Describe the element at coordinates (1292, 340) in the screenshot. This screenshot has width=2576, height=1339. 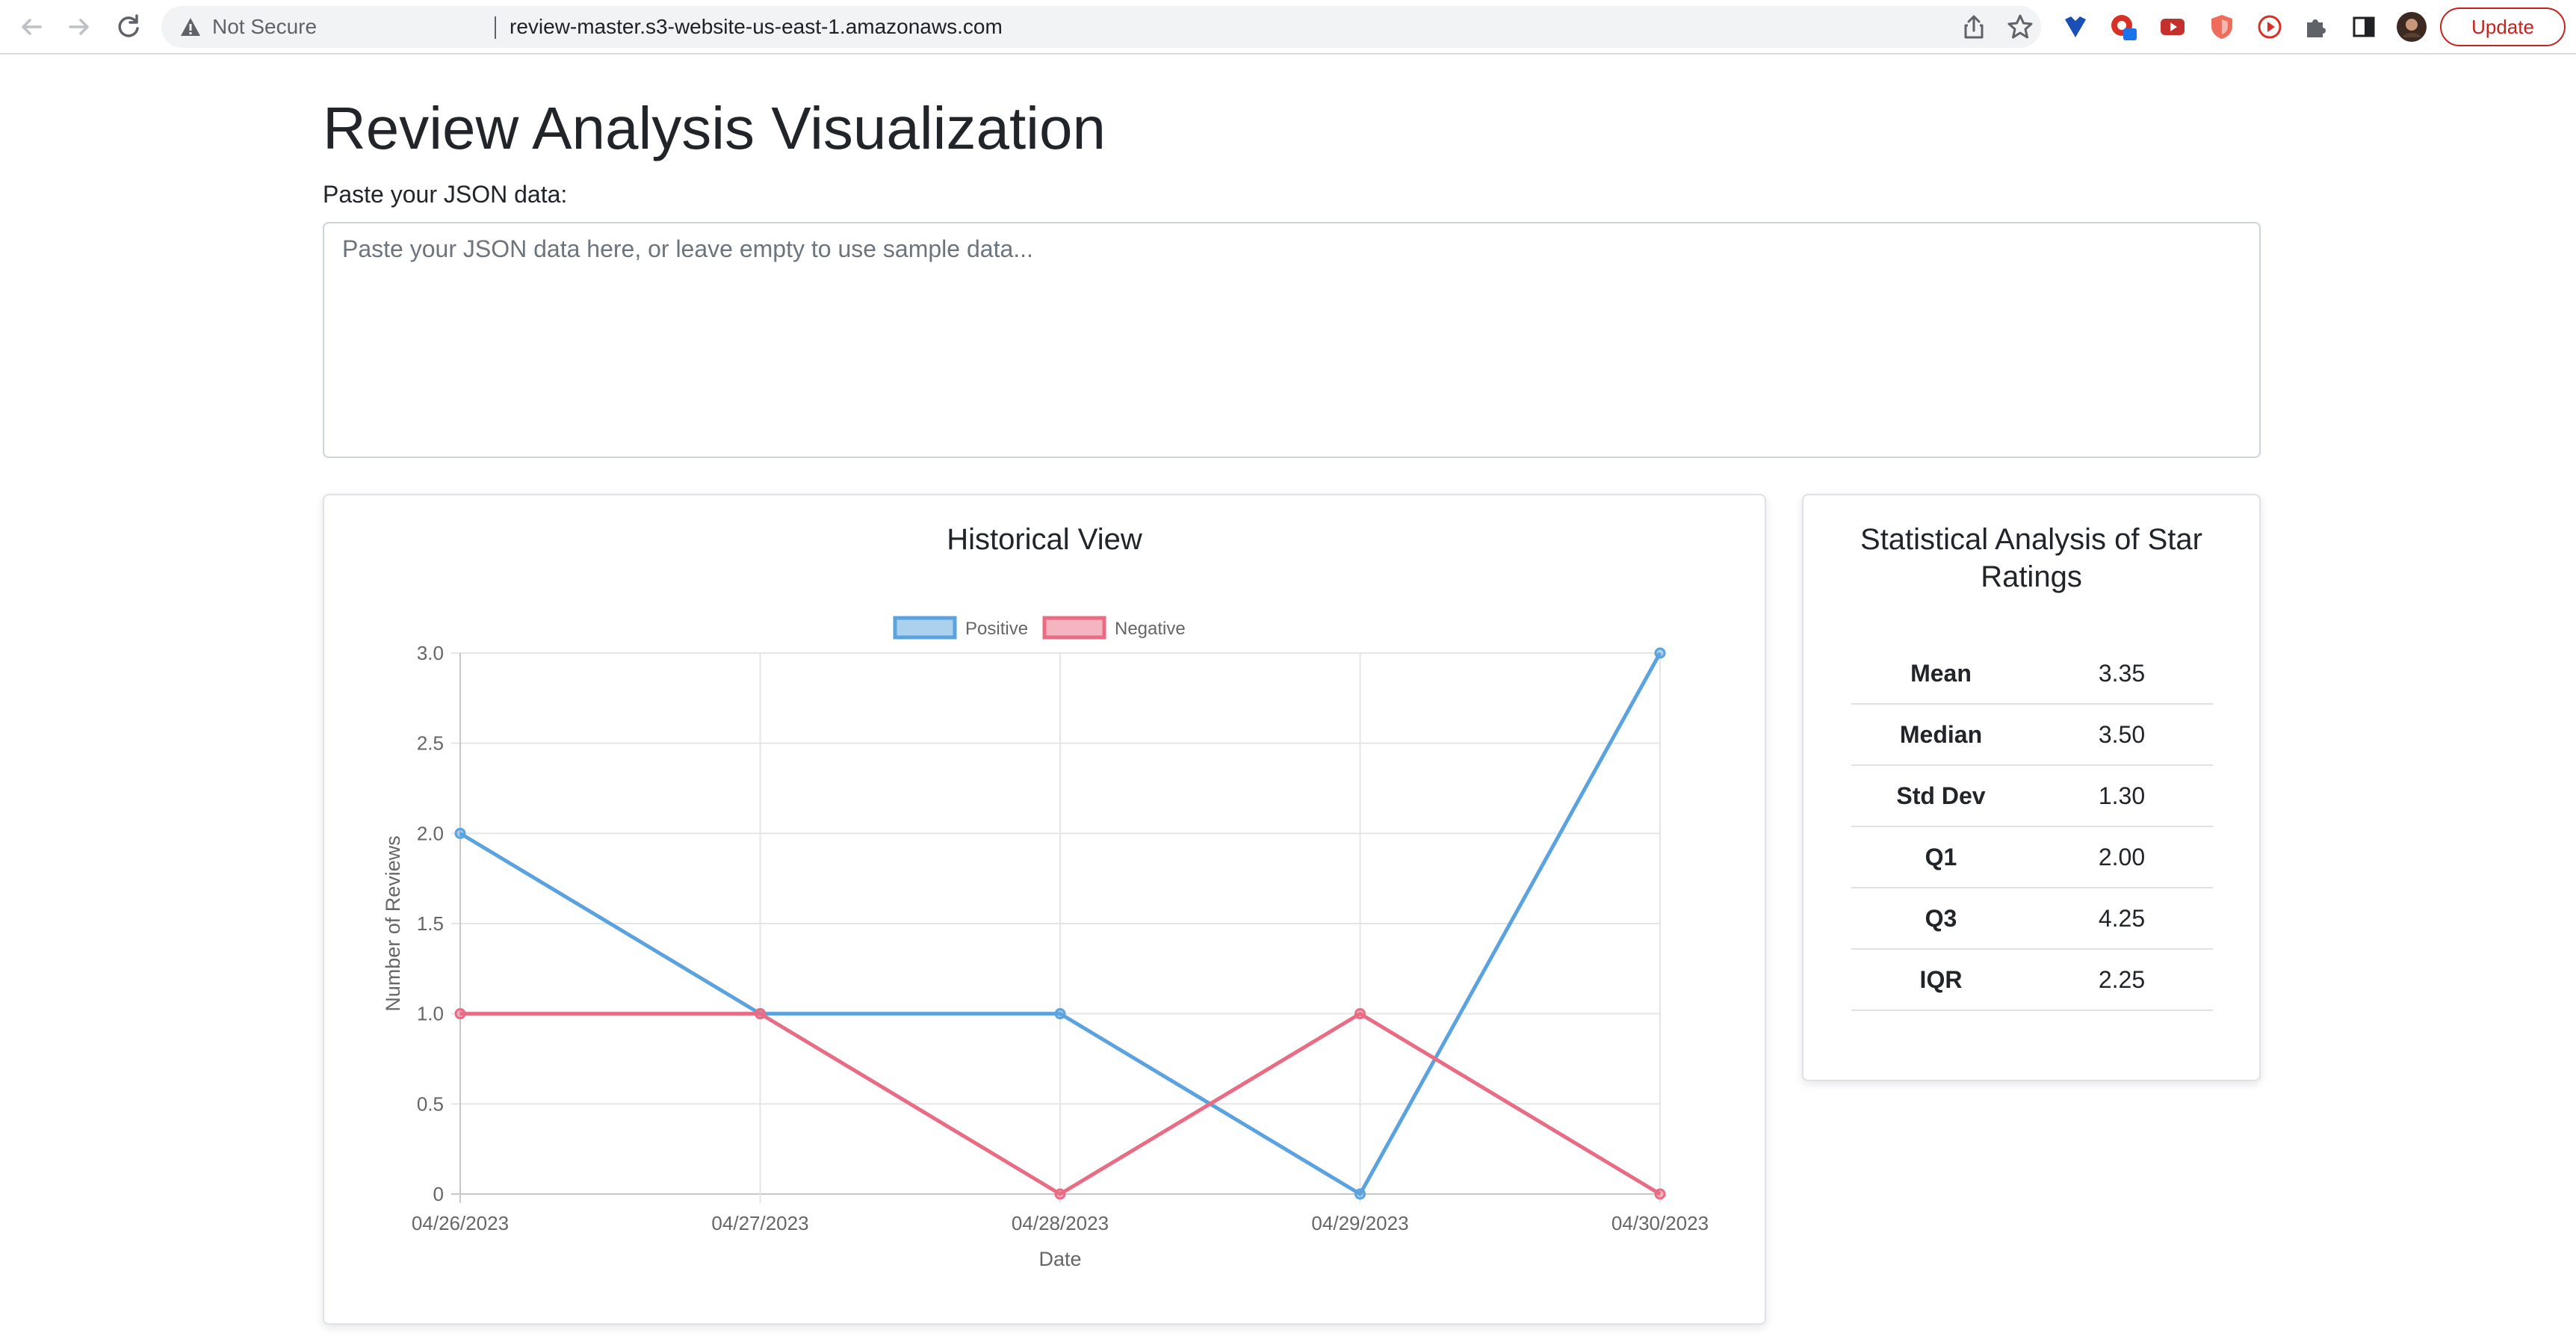
I see `json-input` at that location.